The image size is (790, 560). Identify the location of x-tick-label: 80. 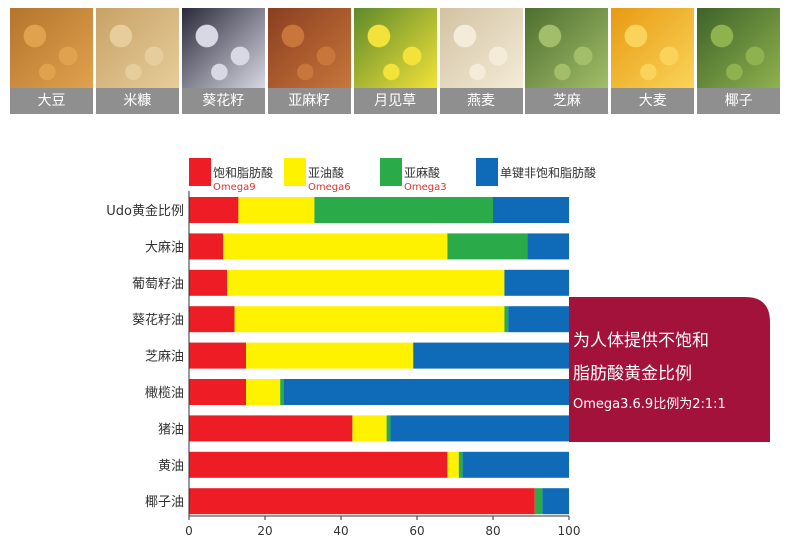
(492, 531).